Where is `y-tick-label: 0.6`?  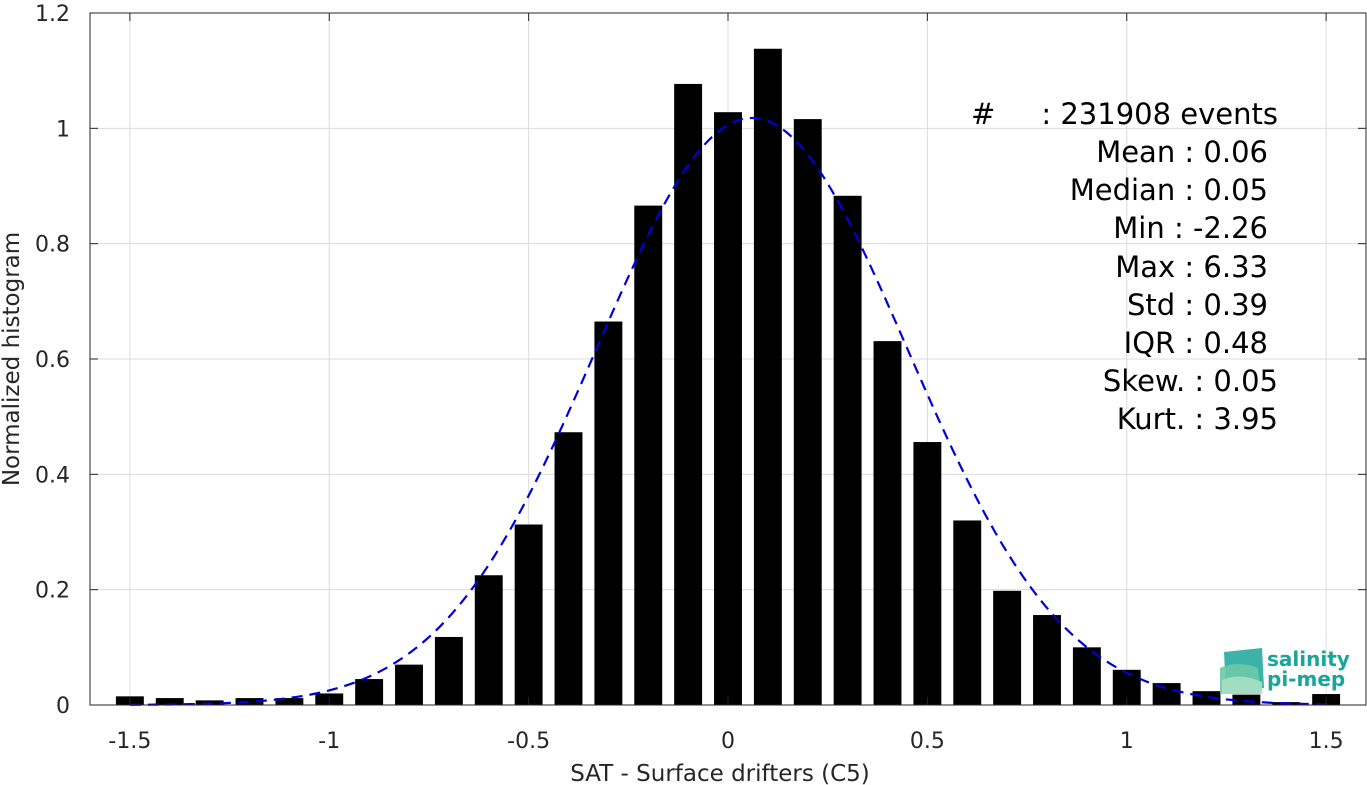
y-tick-label: 0.6 is located at coordinates (52, 360).